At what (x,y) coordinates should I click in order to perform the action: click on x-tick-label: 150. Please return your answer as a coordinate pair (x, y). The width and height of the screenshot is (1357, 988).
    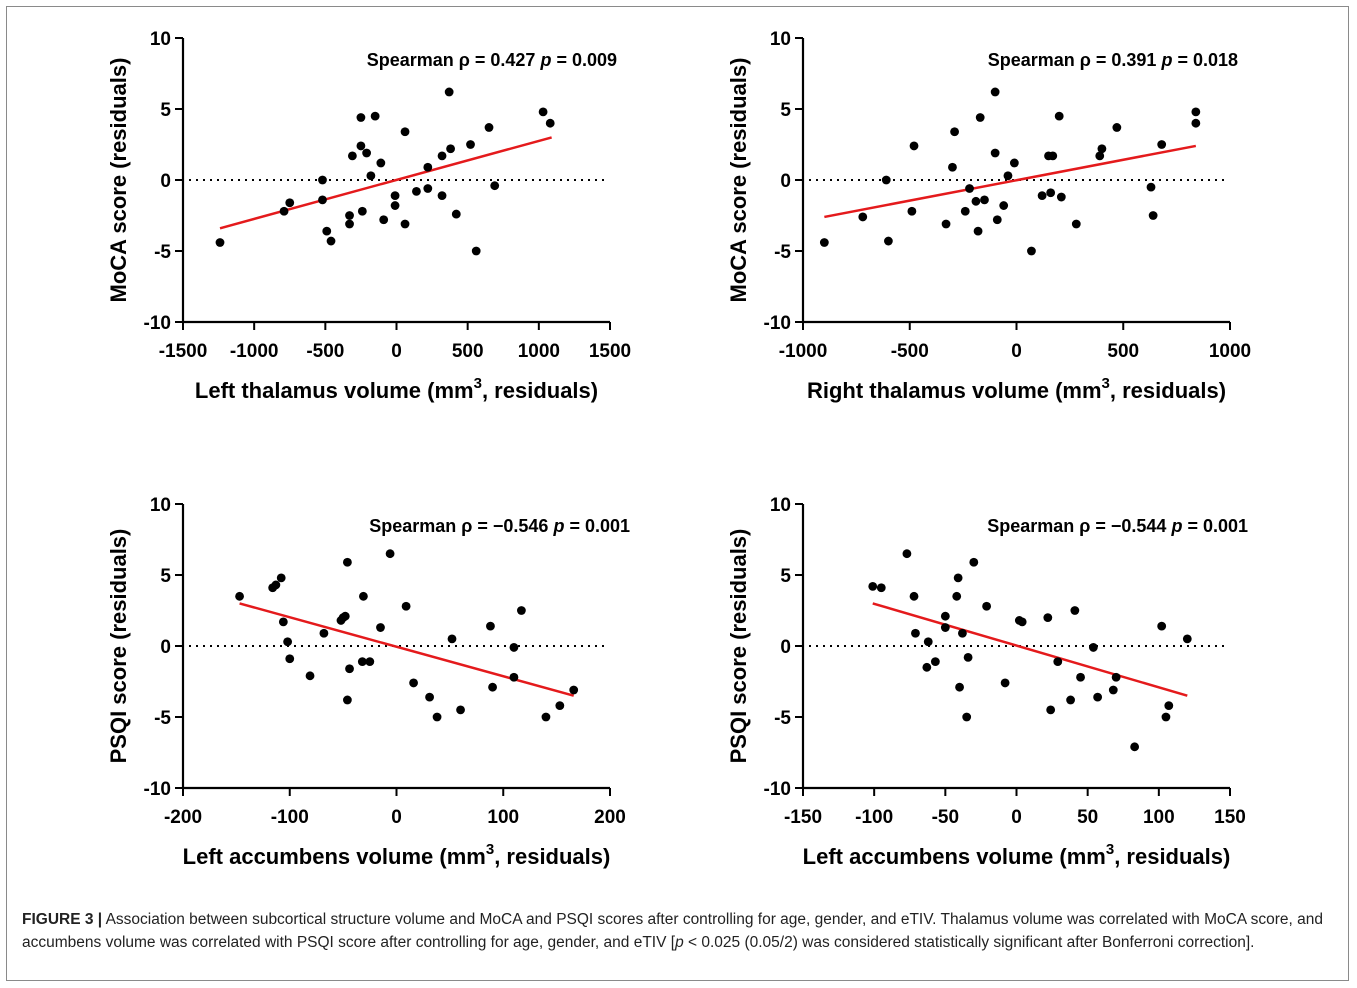
    Looking at the image, I should click on (1230, 817).